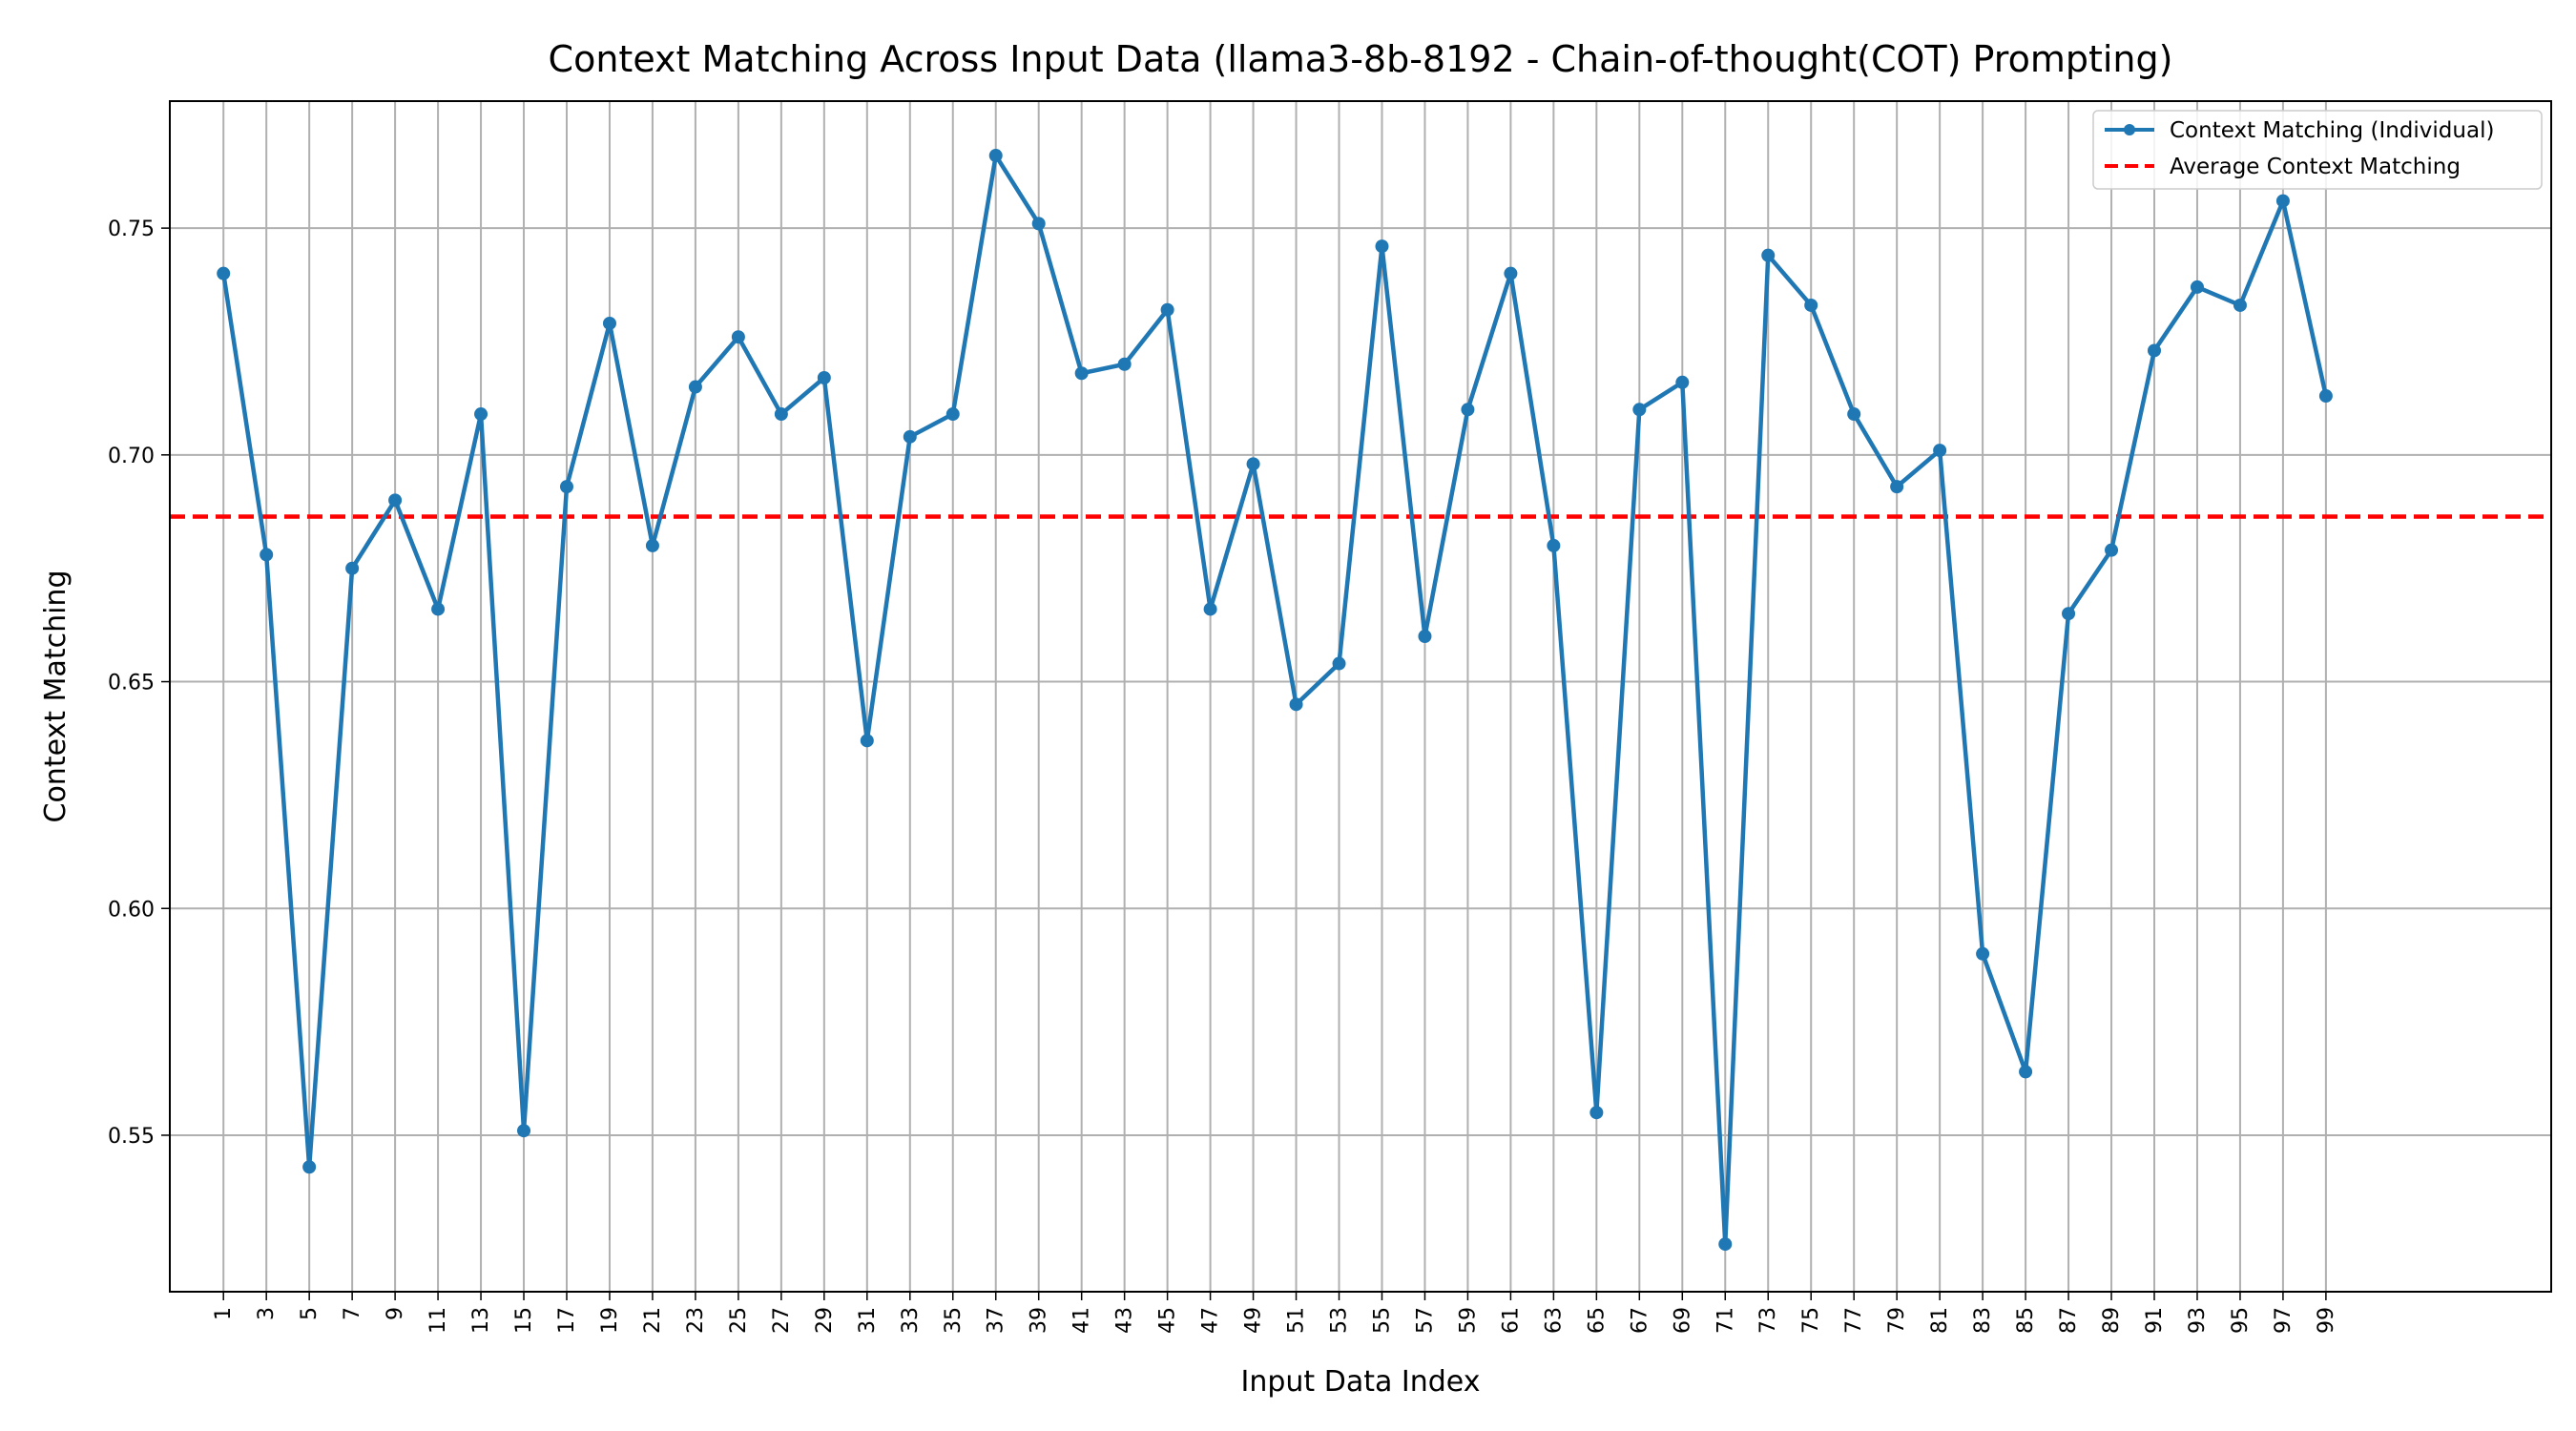 Image resolution: width=2576 pixels, height=1431 pixels. Describe the element at coordinates (2112, 1320) in the screenshot. I see `x-tick-label: 89` at that location.